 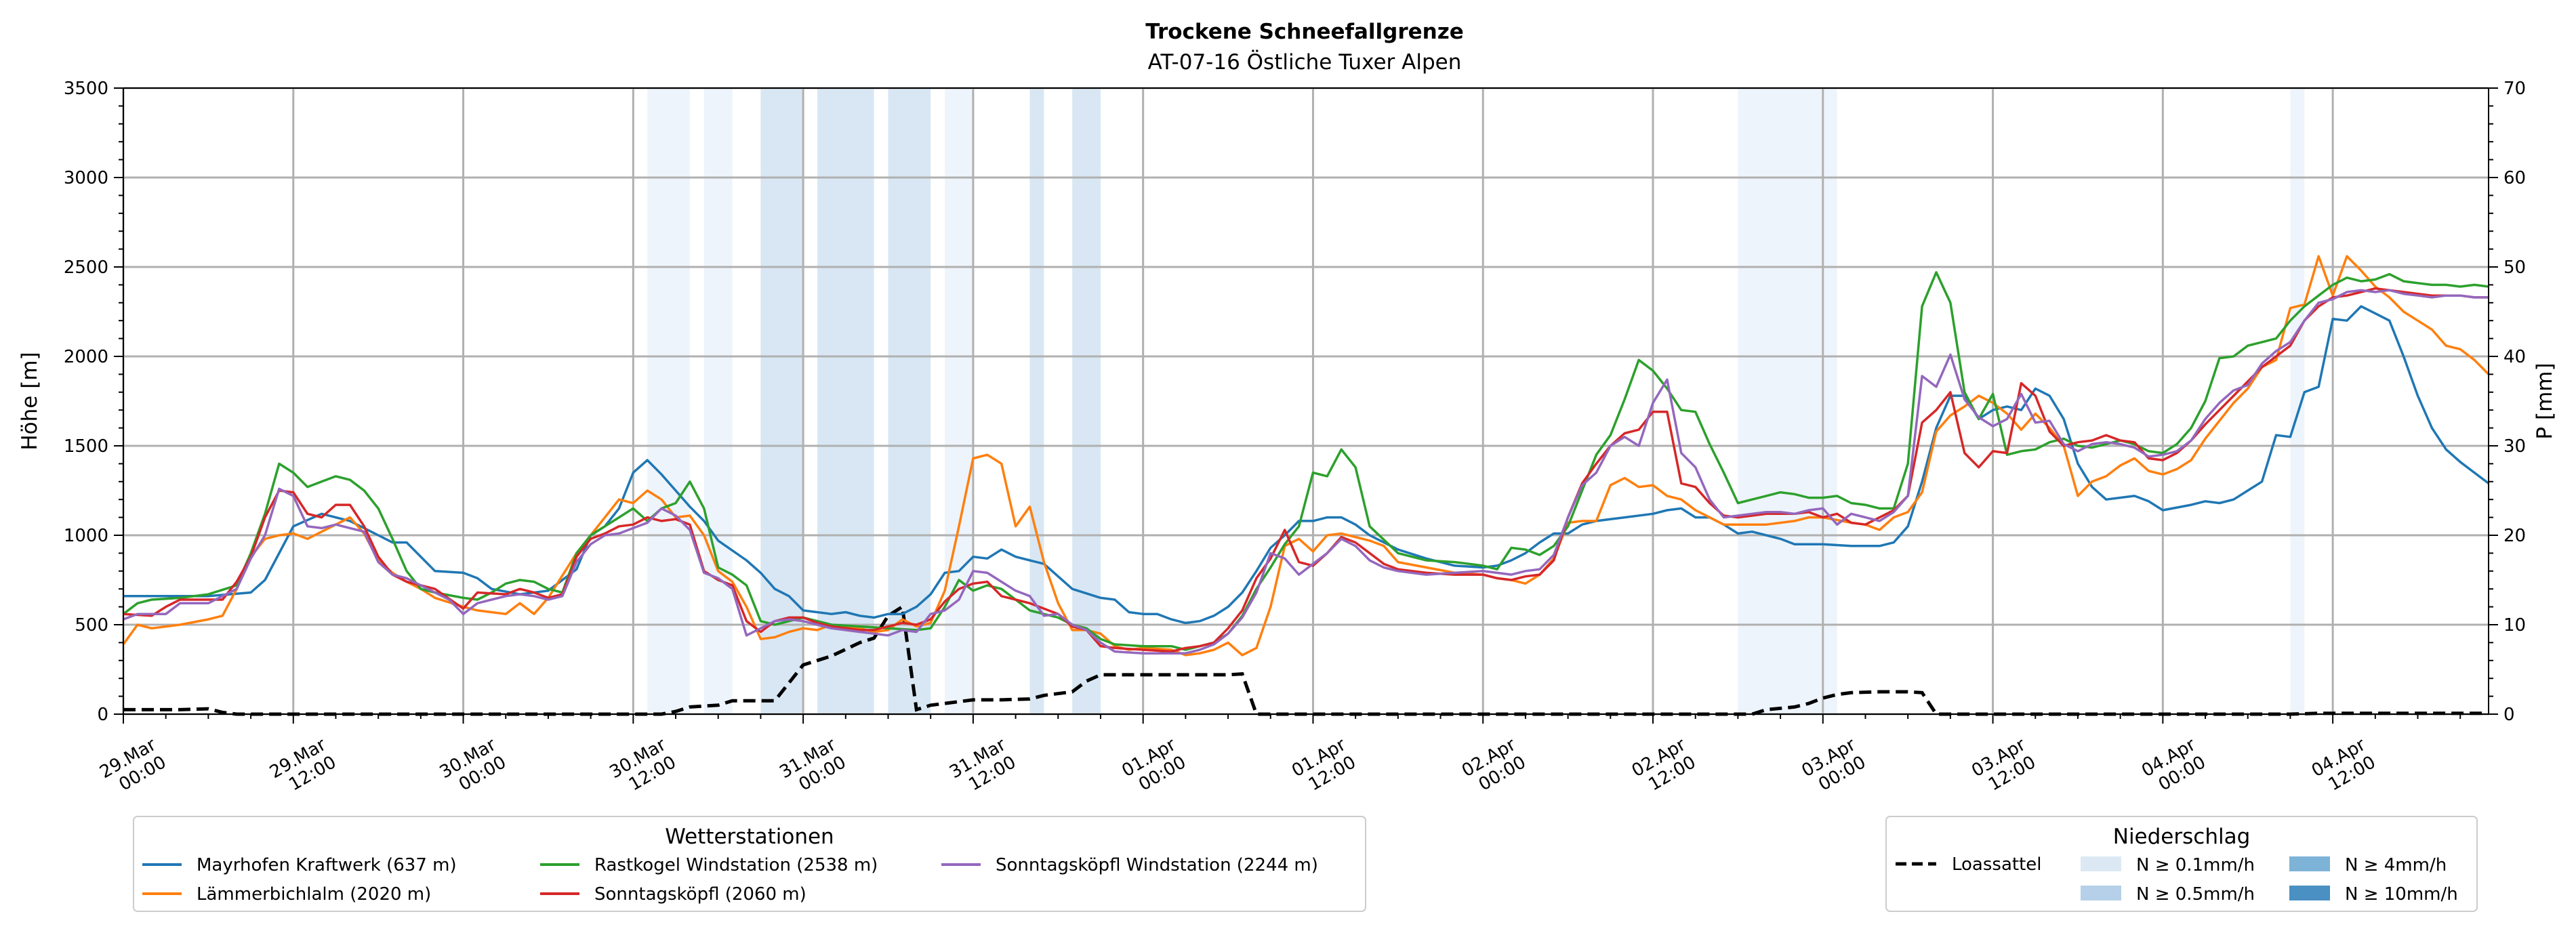 I want to click on legend-label-sonntagsk-pfl-2060-m: Sonntagsköpfl (2060 m), so click(x=700, y=894).